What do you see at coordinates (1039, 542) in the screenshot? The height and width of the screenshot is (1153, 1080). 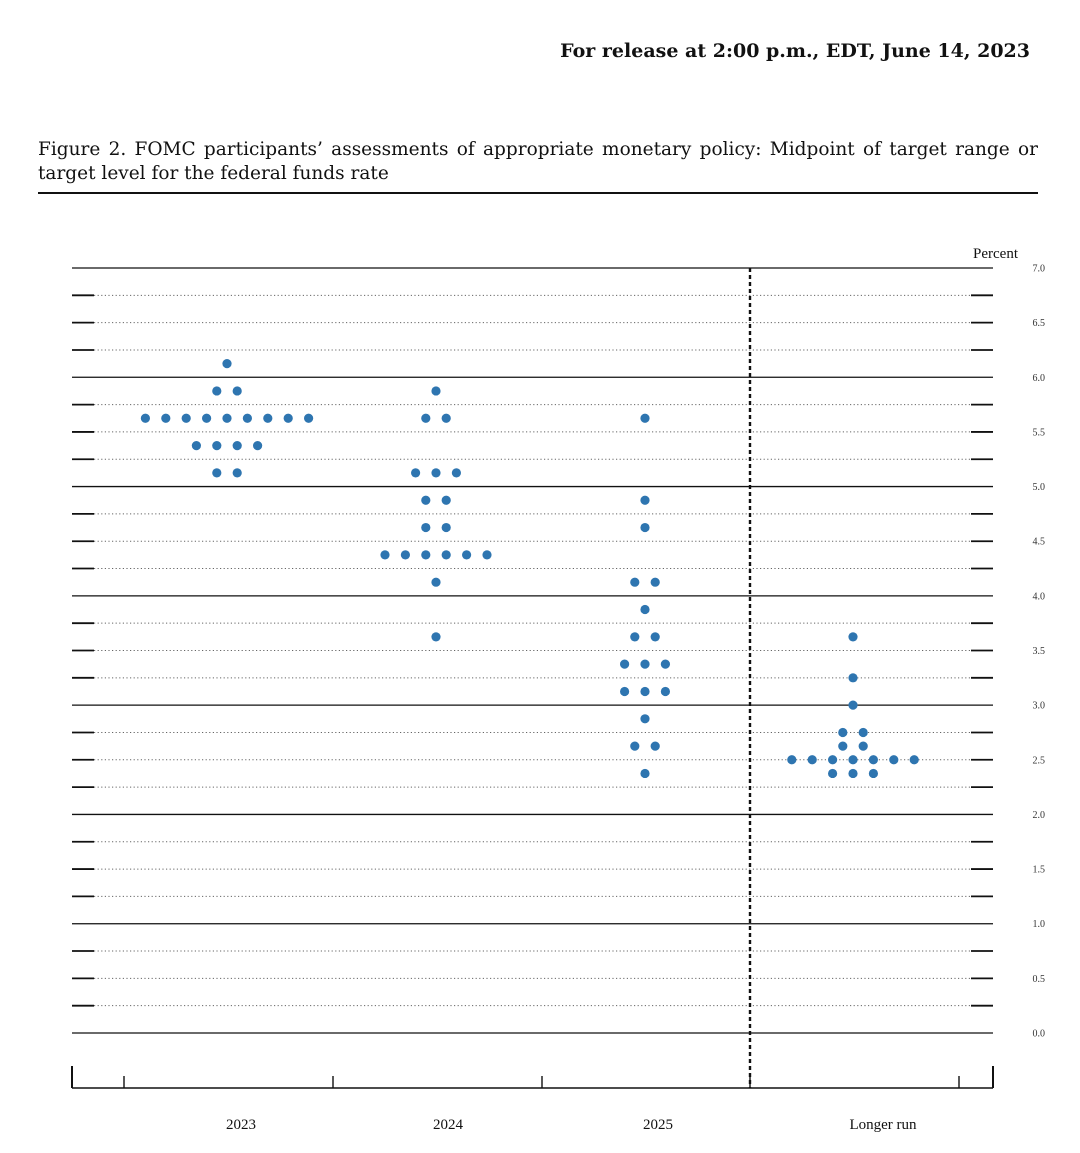 I see `y-tick-label: 4.5` at bounding box center [1039, 542].